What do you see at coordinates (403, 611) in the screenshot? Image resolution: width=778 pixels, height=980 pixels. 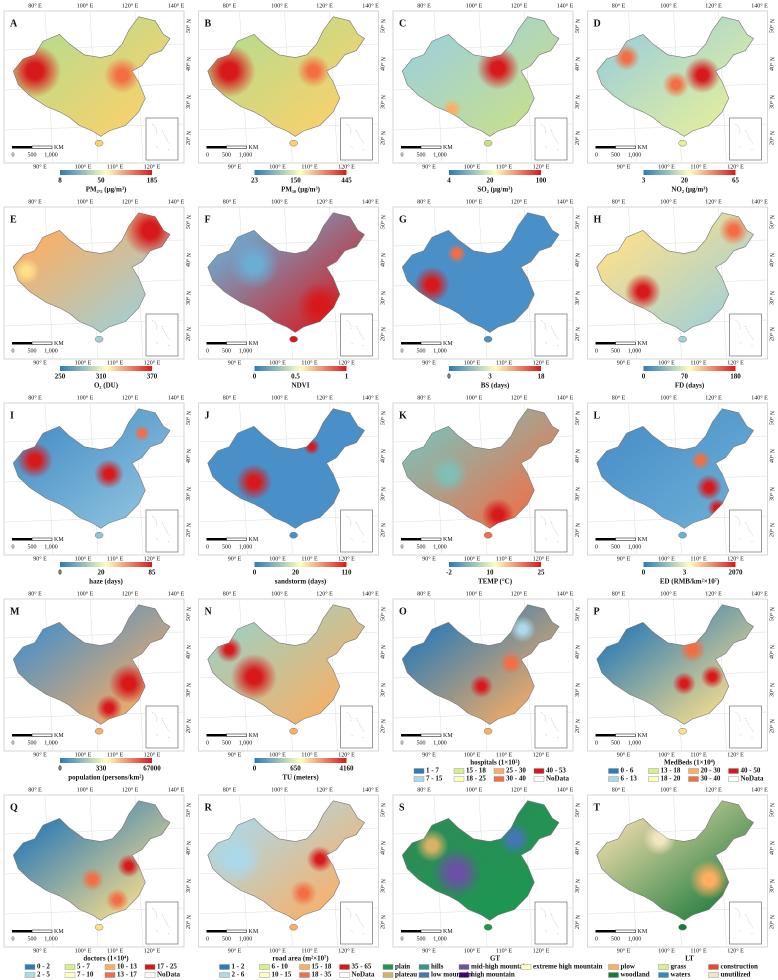 I see `map-letter: O` at bounding box center [403, 611].